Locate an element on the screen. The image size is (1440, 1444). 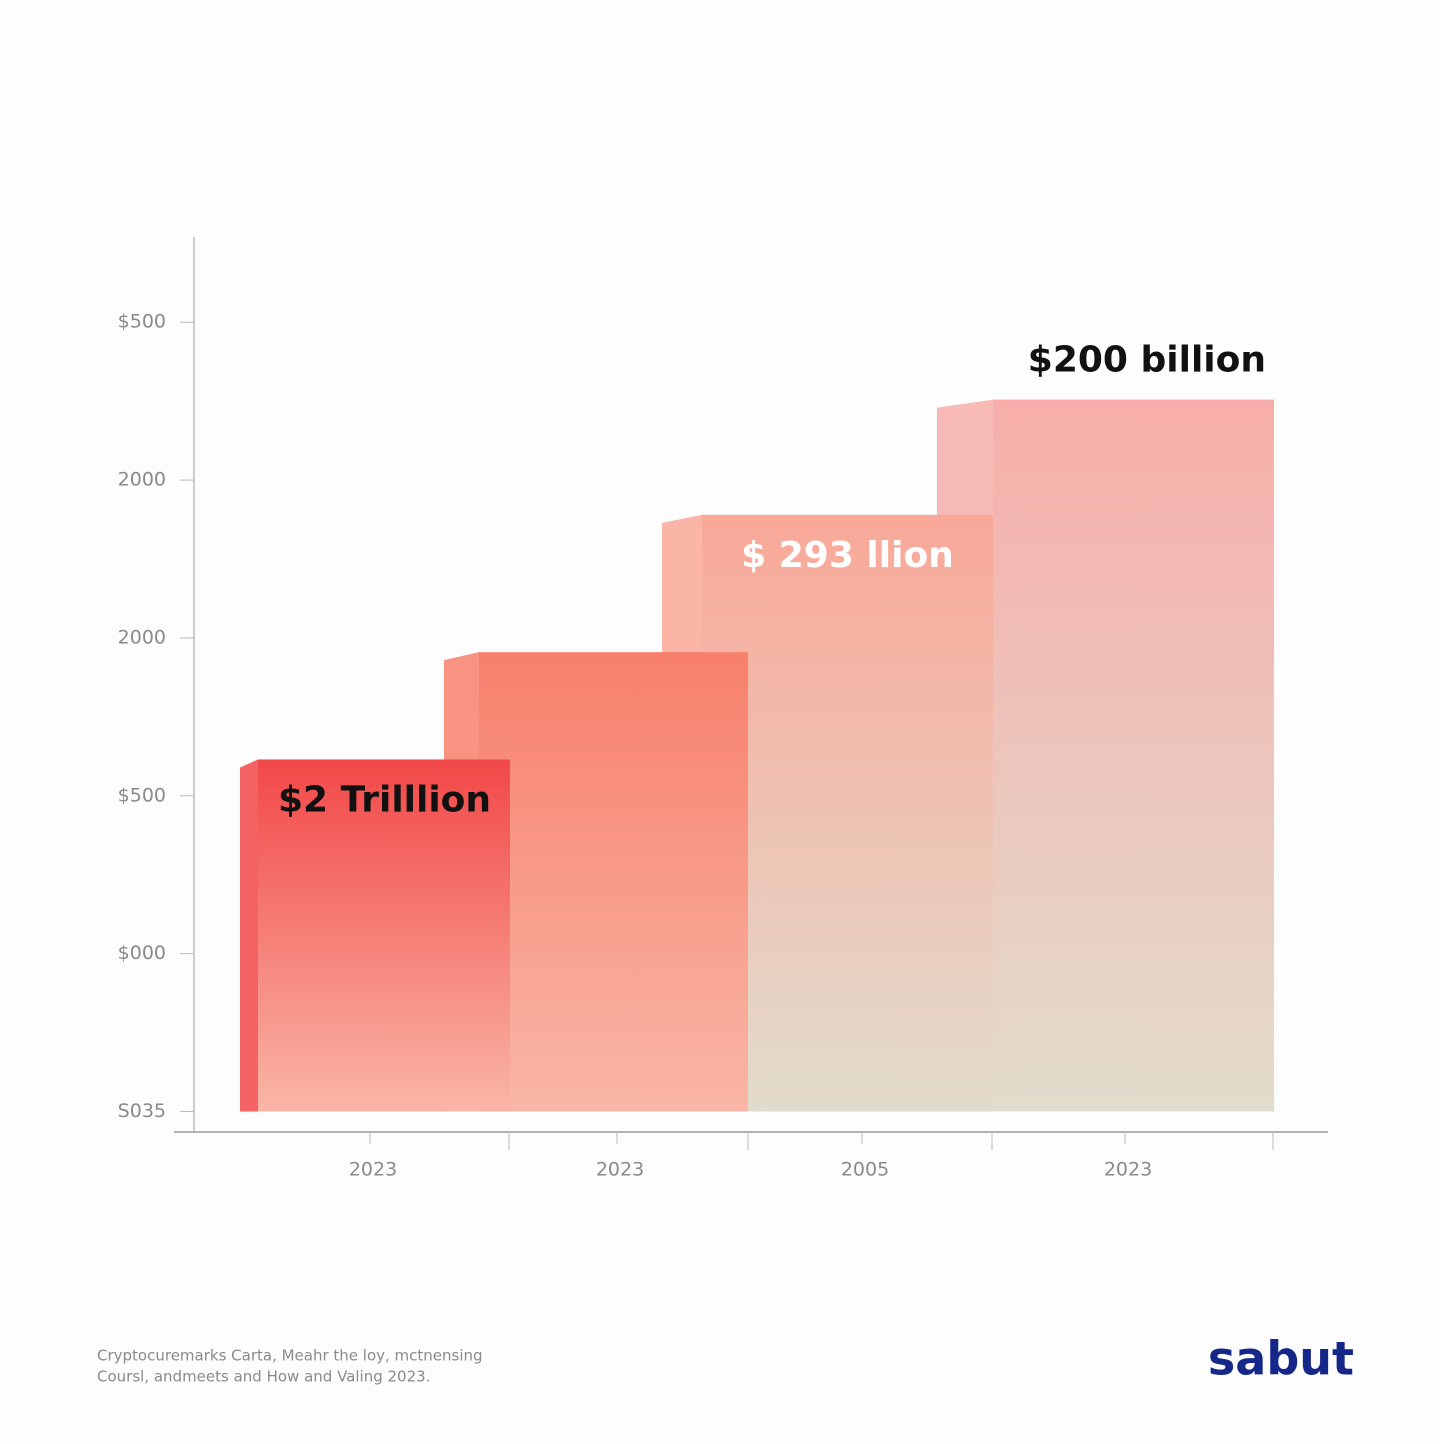
y-tick-label: $000 is located at coordinates (142, 953).